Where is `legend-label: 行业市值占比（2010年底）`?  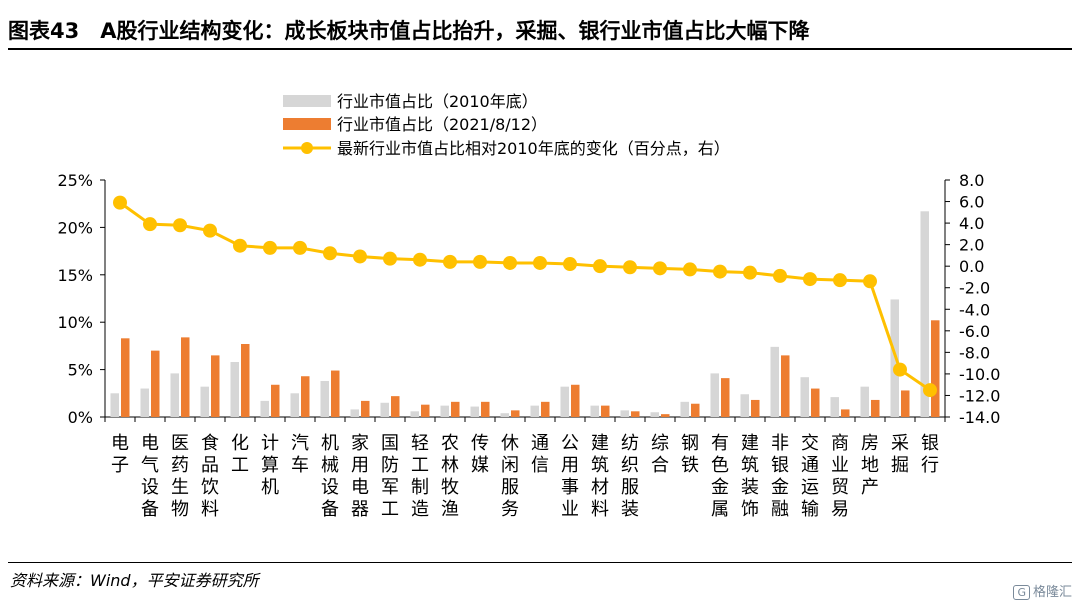 legend-label: 行业市值占比（2010年底） is located at coordinates (437, 101).